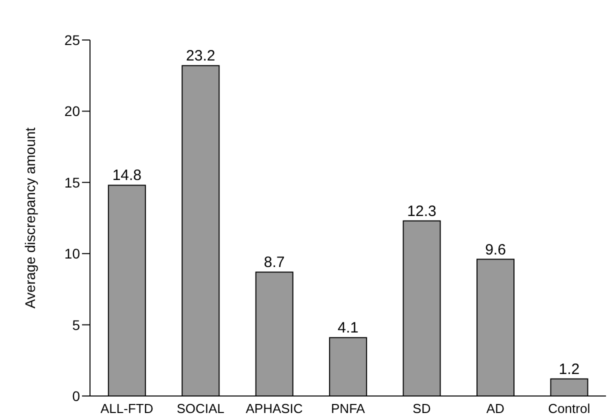 The height and width of the screenshot is (418, 614). Describe the element at coordinates (421, 211) in the screenshot. I see `data-label: 12.3` at that location.